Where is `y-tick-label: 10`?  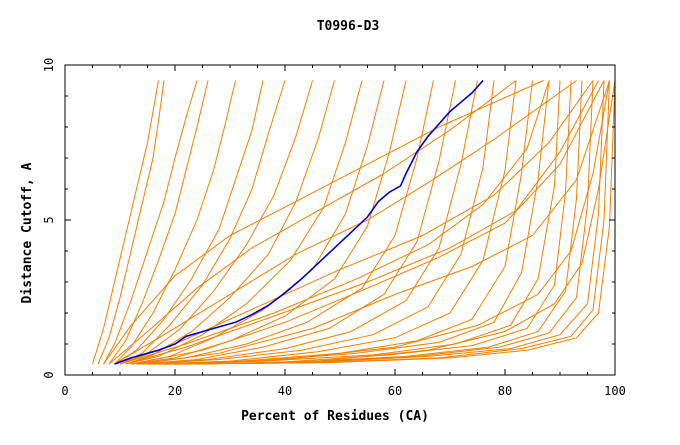 y-tick-label: 10 is located at coordinates (49, 65).